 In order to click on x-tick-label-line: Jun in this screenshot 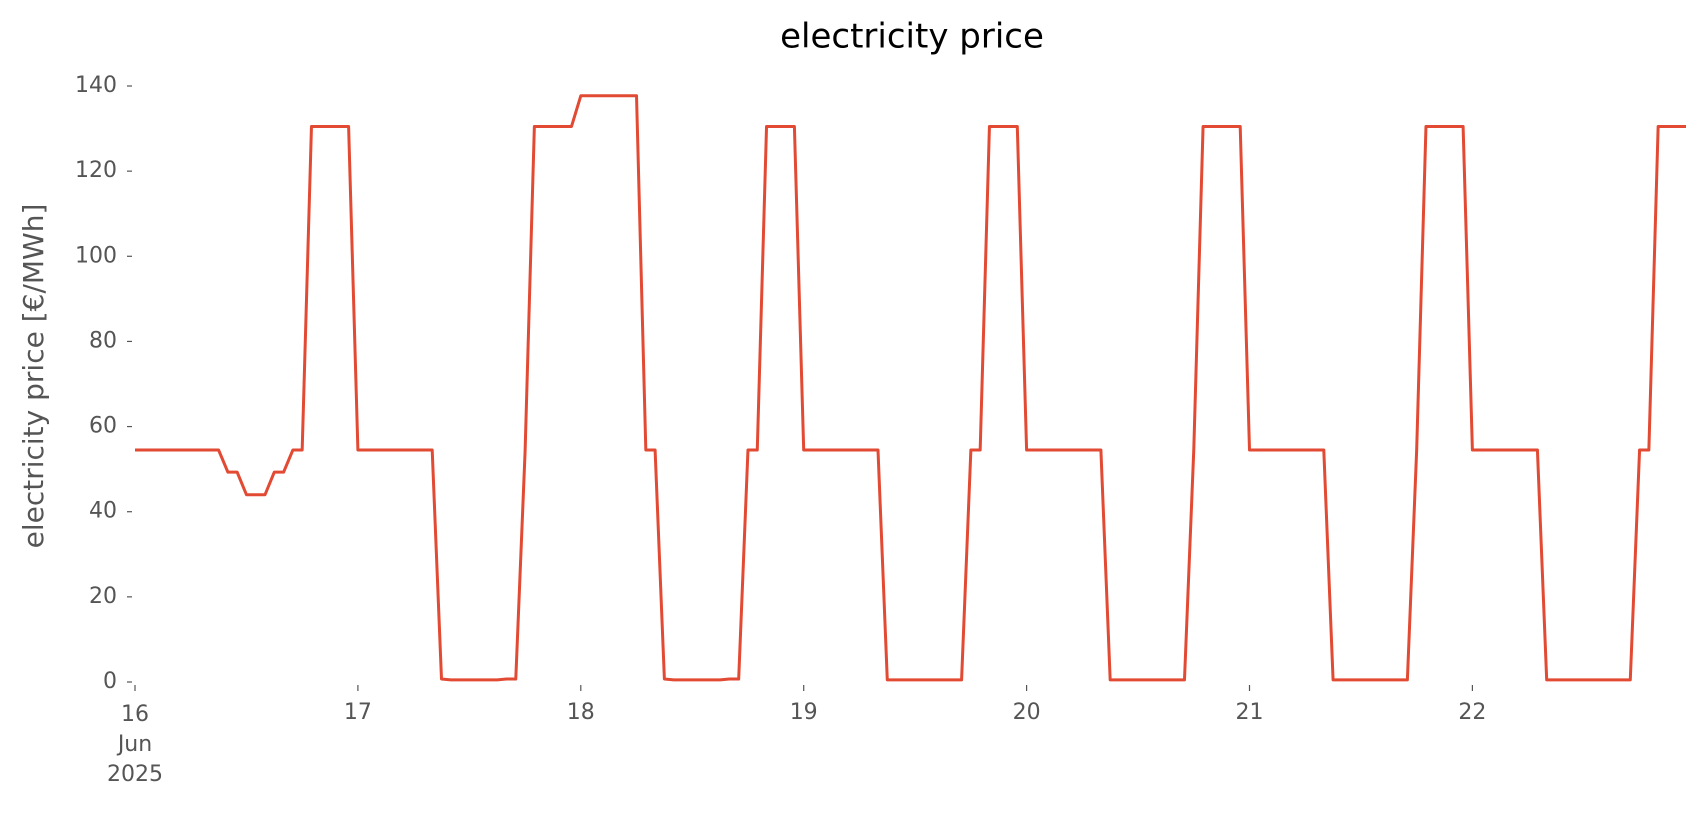, I will do `click(134, 744)`.